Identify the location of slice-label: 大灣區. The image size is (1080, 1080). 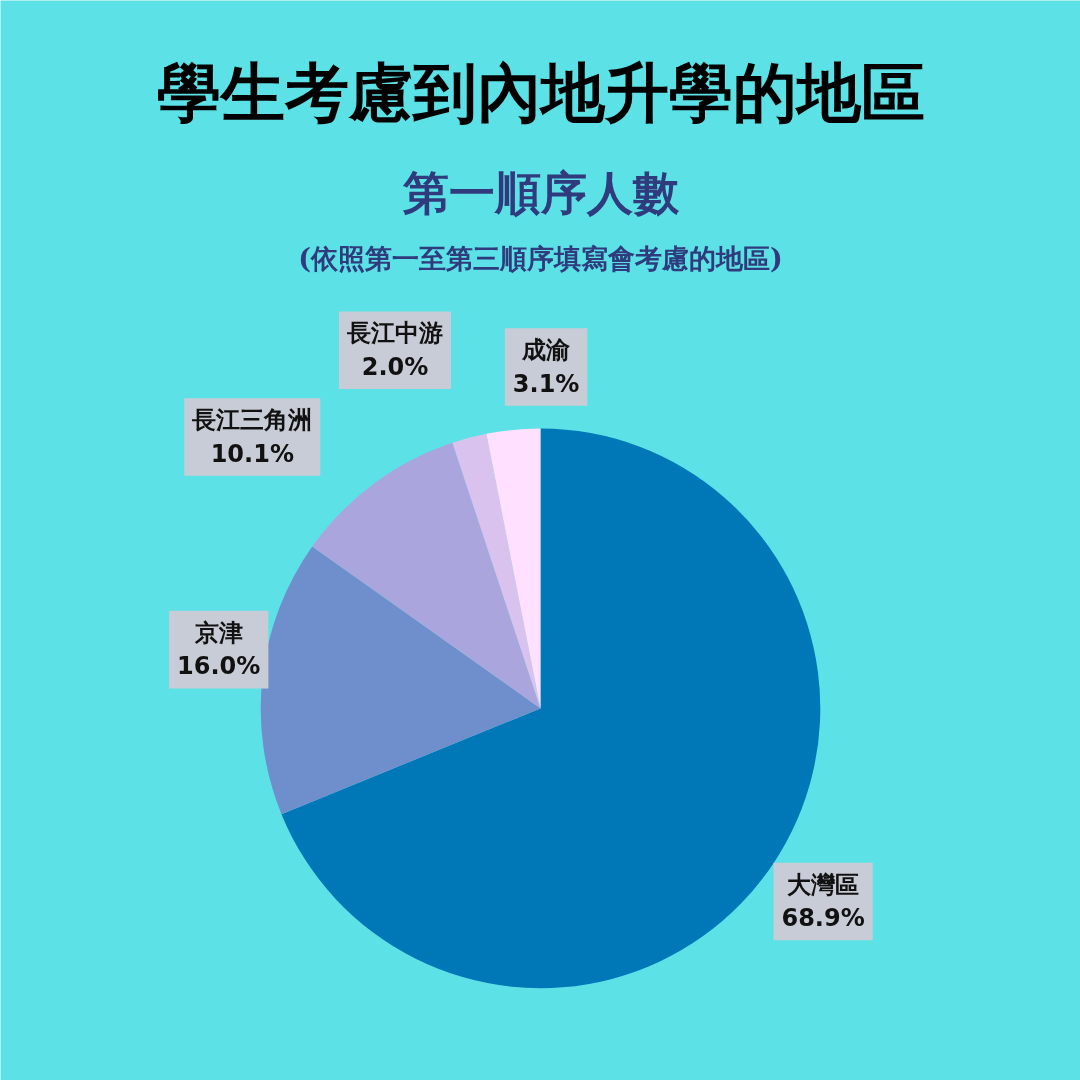
(823, 884).